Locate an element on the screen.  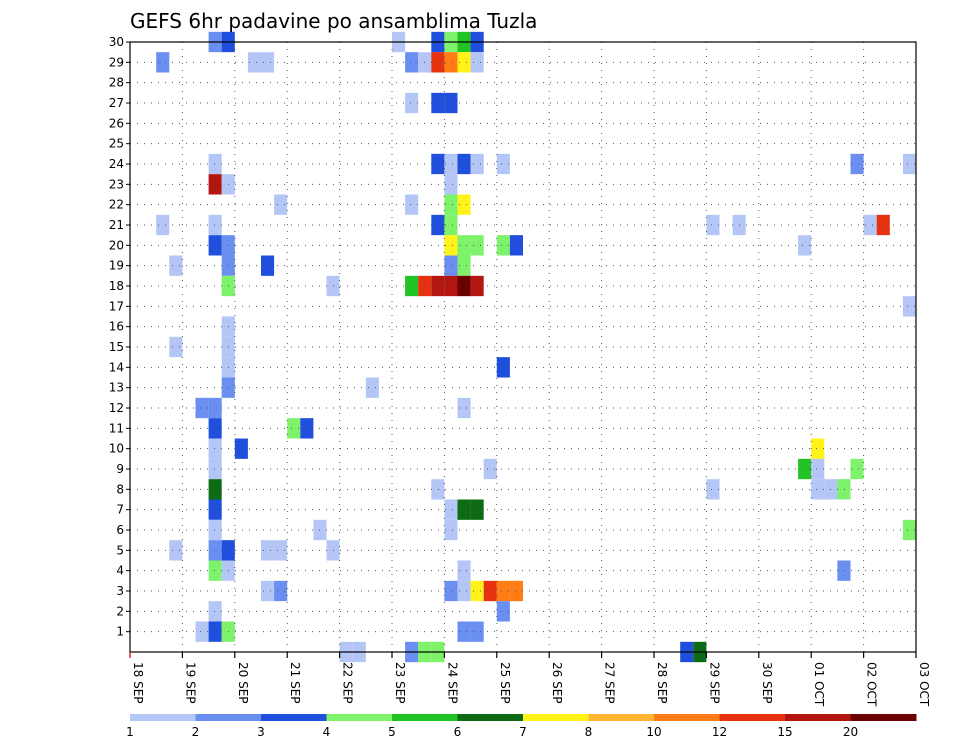
y-tick-label: 16 is located at coordinates (116, 327).